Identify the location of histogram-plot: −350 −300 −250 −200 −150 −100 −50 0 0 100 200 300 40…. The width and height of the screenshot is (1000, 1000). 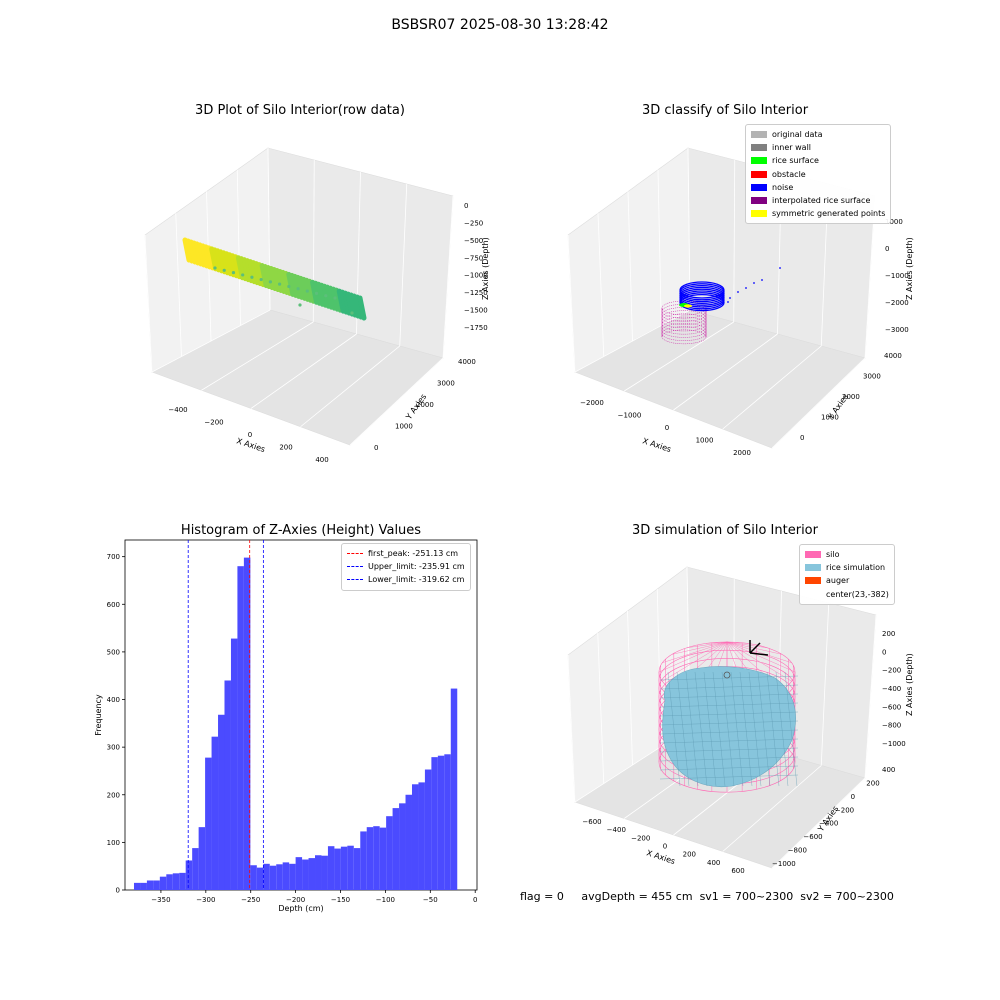
(285, 726).